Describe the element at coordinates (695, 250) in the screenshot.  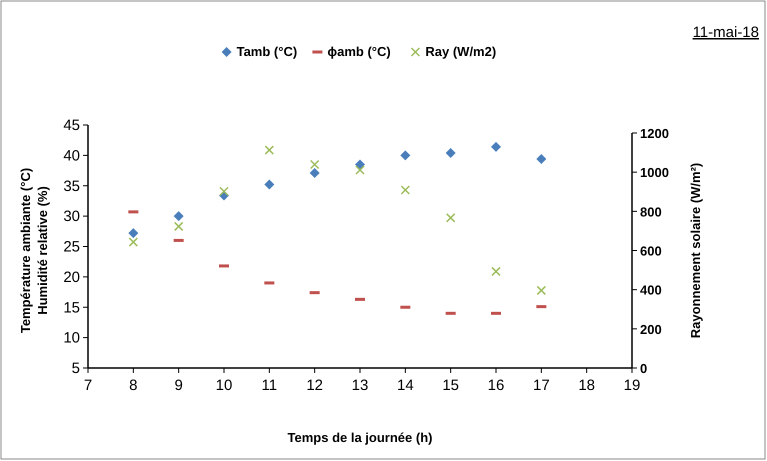
I see `y2-axis-title: Rayonnement solaire (W/m²)` at that location.